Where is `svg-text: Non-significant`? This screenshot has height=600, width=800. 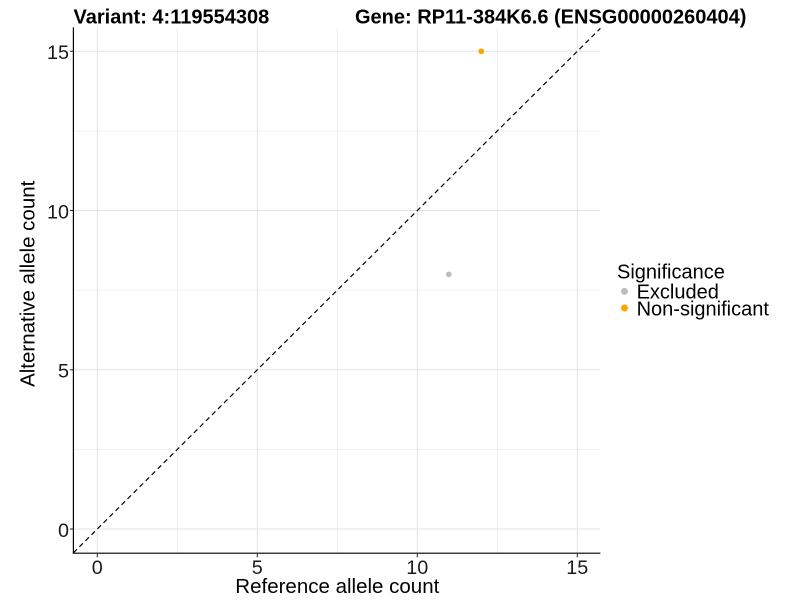
svg-text: Non-significant is located at coordinates (703, 310).